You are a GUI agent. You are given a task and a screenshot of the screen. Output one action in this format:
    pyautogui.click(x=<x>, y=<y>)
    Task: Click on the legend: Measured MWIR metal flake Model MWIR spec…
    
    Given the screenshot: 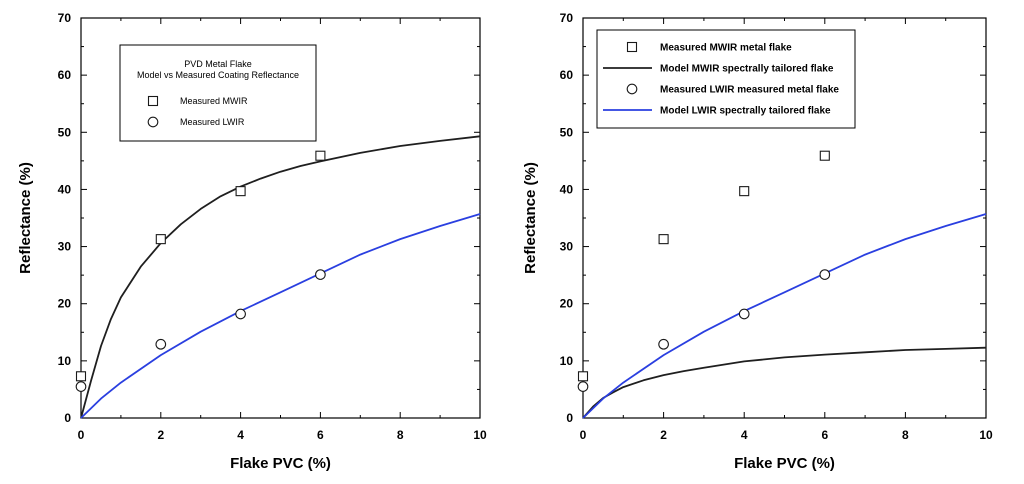 What is the action you would take?
    pyautogui.click(x=726, y=79)
    